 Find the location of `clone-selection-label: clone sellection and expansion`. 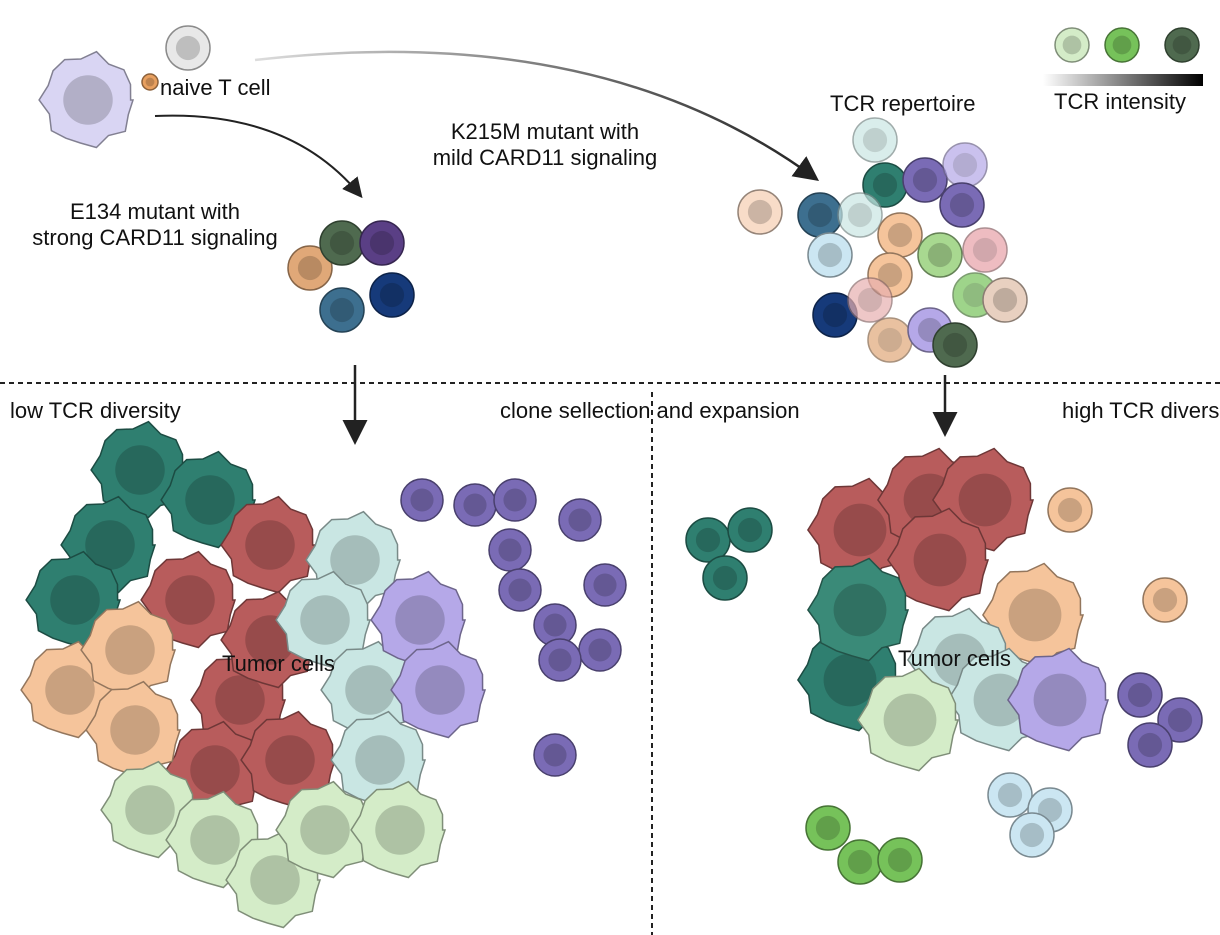

clone-selection-label: clone sellection and expansion is located at coordinates (650, 410).